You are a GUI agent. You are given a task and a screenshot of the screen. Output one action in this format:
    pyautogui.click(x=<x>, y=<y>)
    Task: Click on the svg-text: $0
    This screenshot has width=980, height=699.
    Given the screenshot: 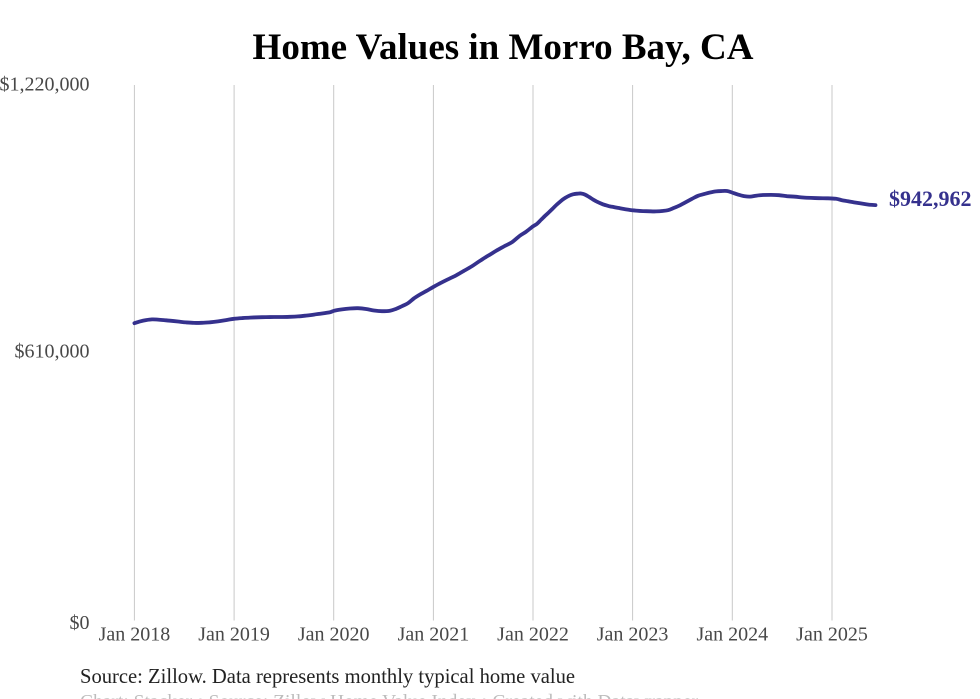 What is the action you would take?
    pyautogui.click(x=80, y=623)
    